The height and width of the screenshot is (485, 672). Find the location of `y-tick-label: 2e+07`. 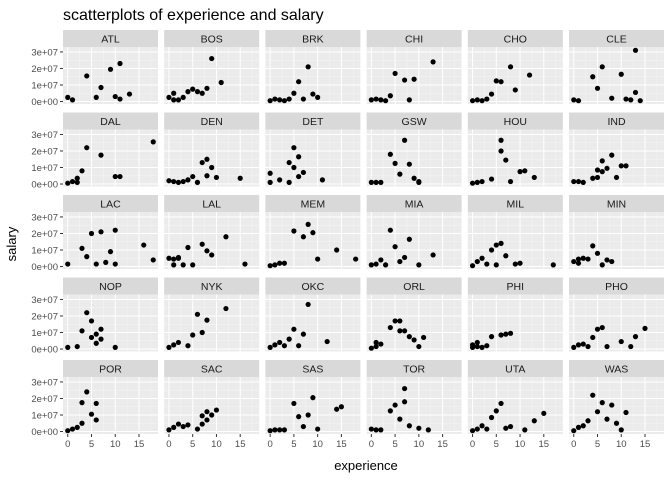

y-tick-label: 2e+07 is located at coordinates (44, 151).